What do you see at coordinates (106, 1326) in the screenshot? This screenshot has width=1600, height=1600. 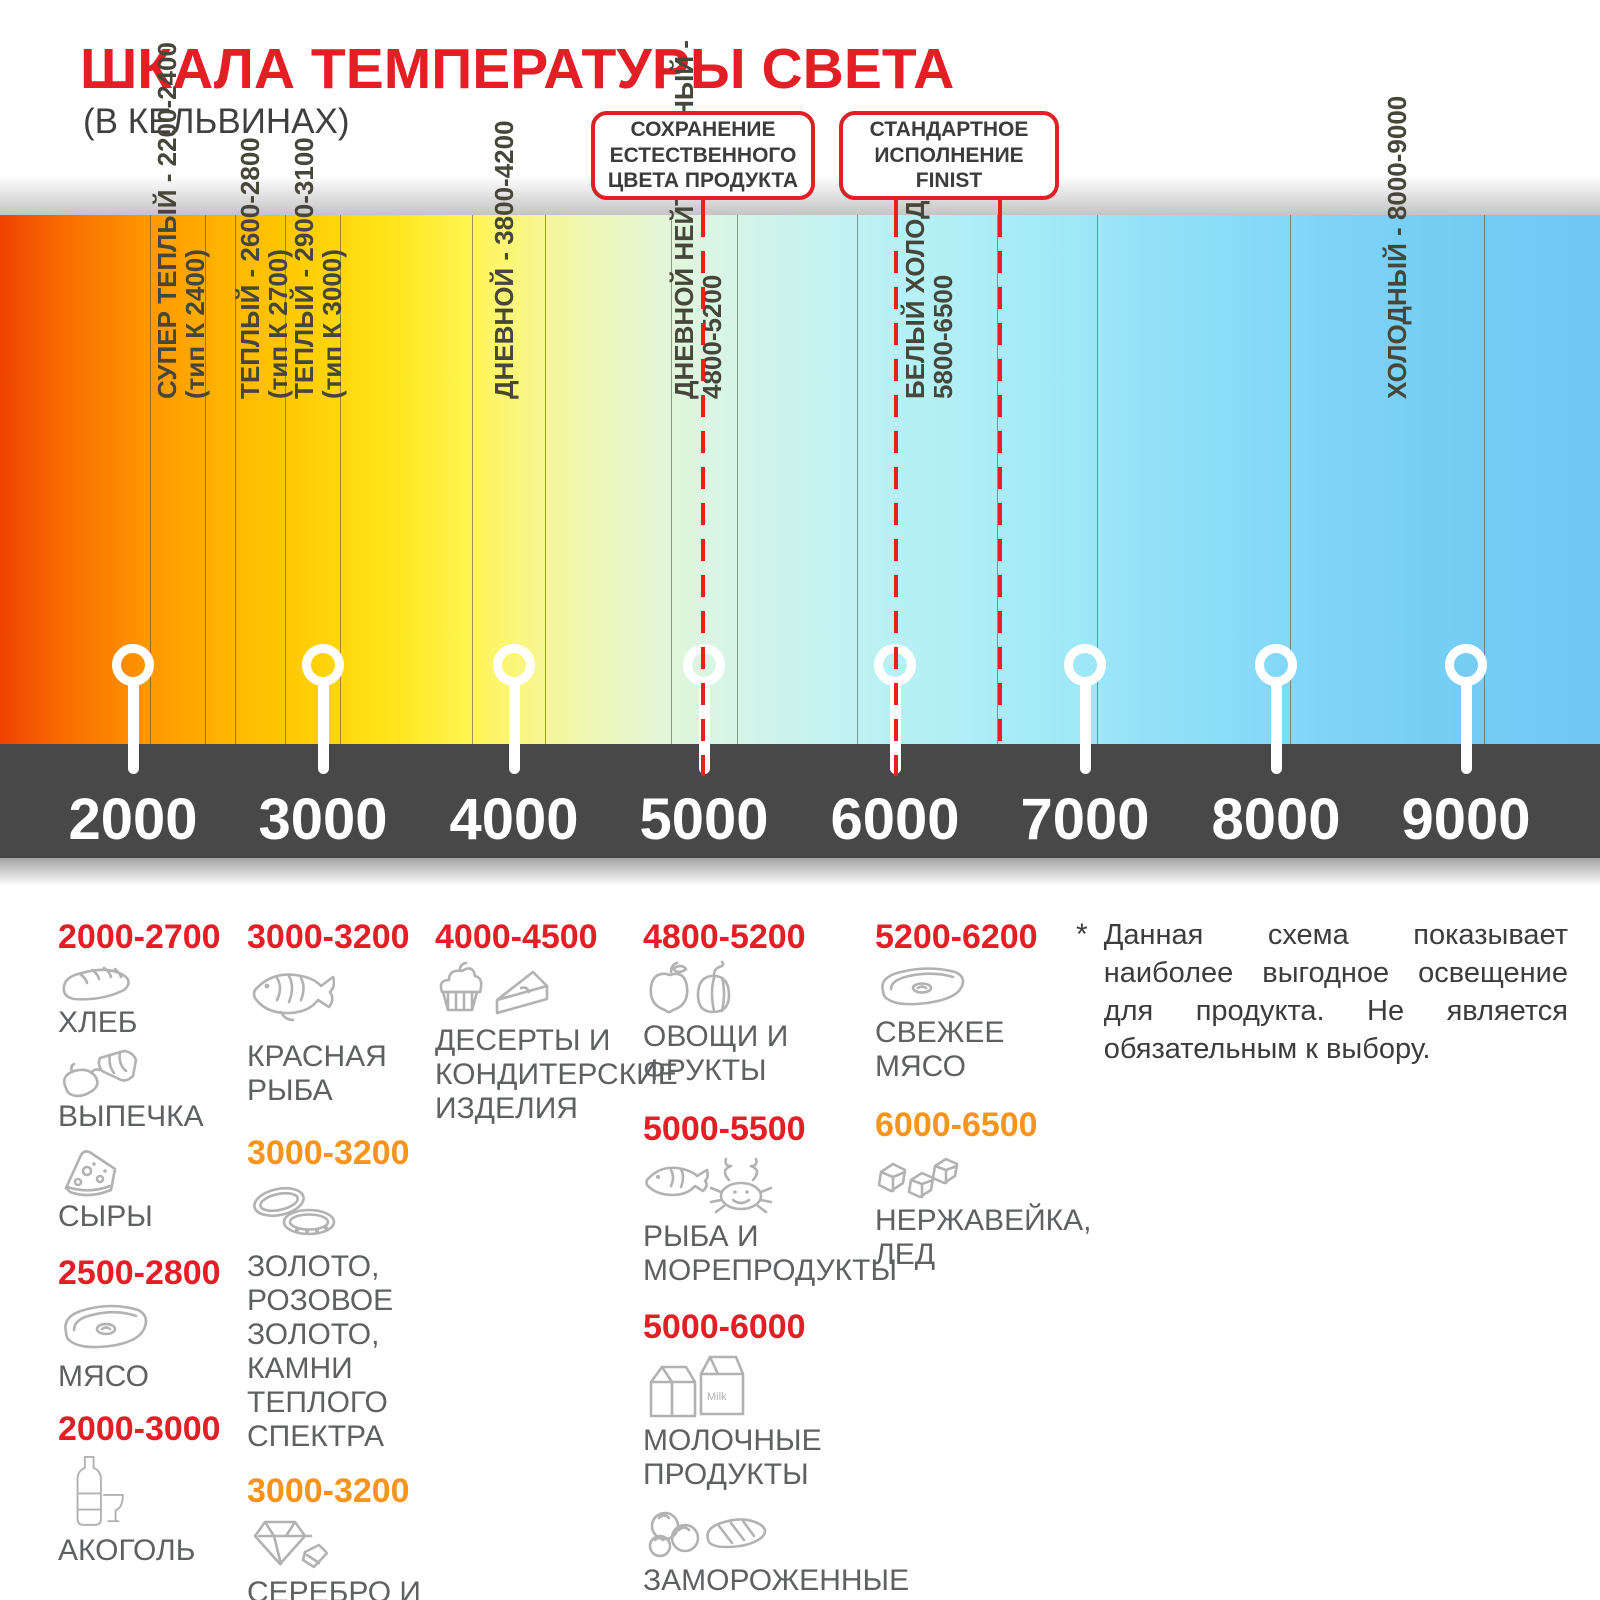 I see `meat-icon` at bounding box center [106, 1326].